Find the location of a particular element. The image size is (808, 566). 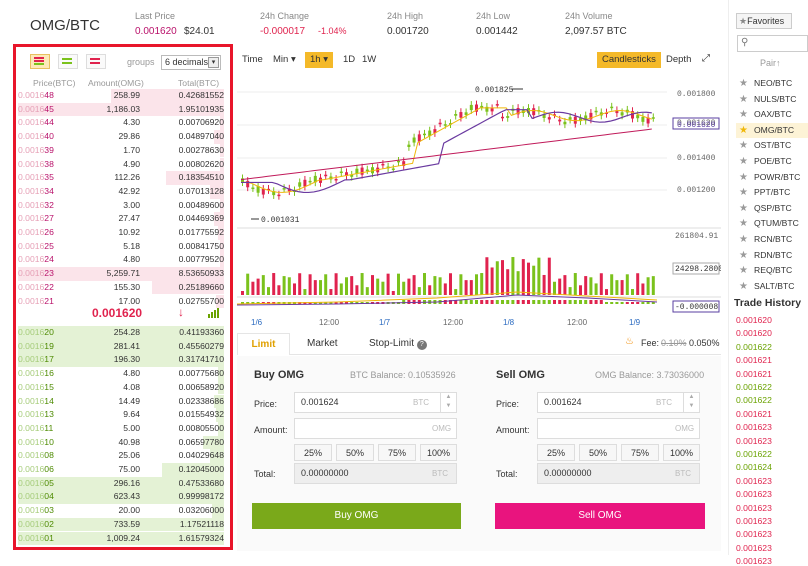

sidebar-pair-item: ★ RCN/BTC is located at coordinates (772, 240).